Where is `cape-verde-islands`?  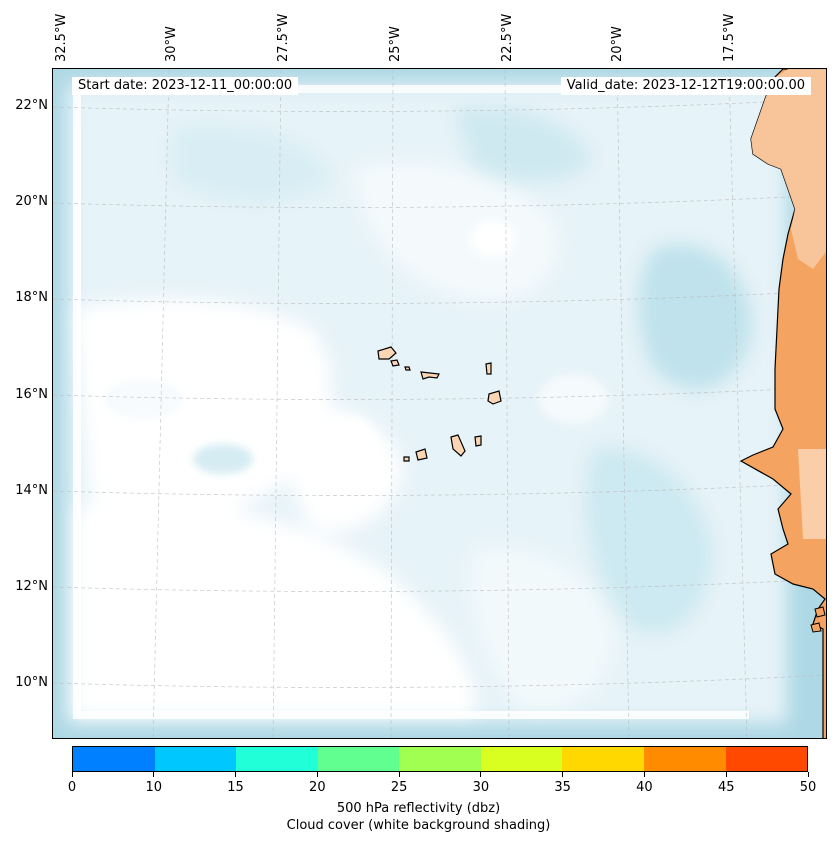
cape-verde-islands is located at coordinates (439, 404).